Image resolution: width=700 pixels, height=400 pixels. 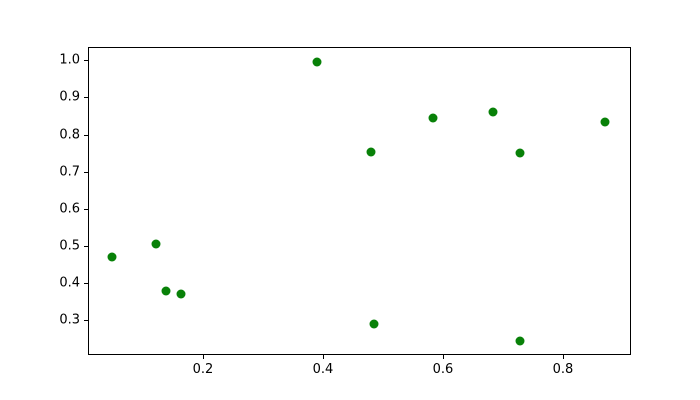 I want to click on x-axis-tick-label: 0.8, so click(x=563, y=369).